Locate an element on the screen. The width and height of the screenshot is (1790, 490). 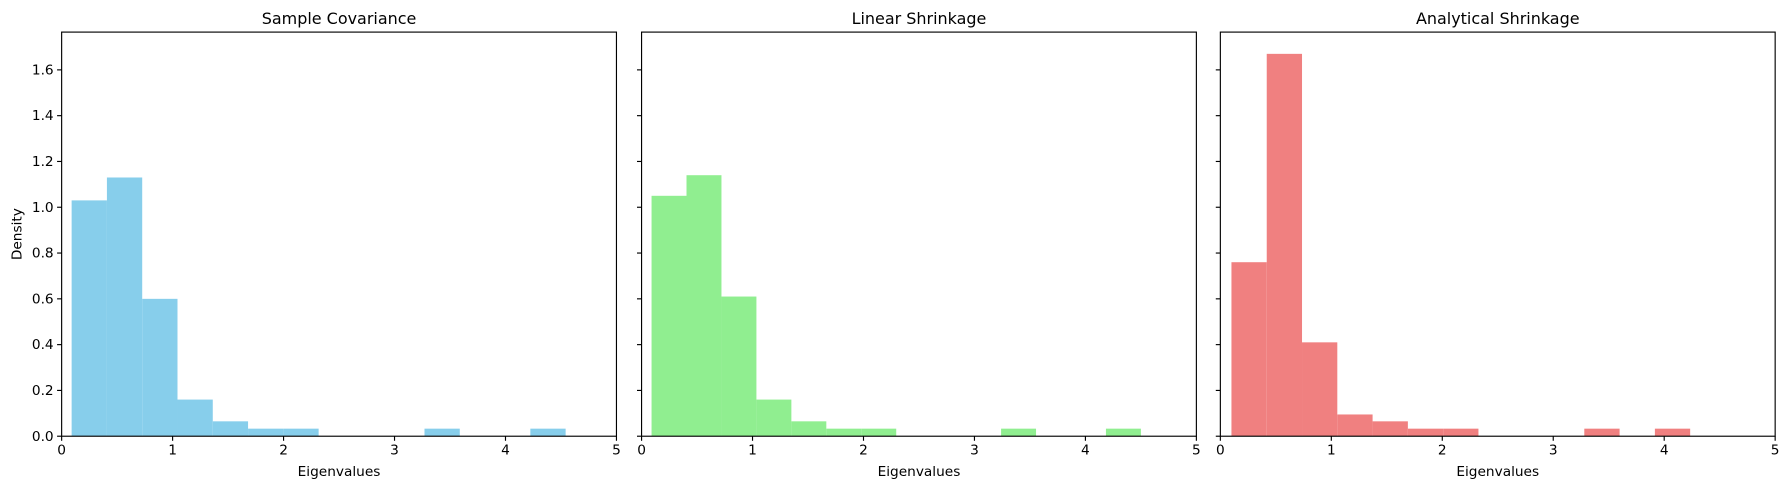
y-tick-label: 0.2 is located at coordinates (43, 391).